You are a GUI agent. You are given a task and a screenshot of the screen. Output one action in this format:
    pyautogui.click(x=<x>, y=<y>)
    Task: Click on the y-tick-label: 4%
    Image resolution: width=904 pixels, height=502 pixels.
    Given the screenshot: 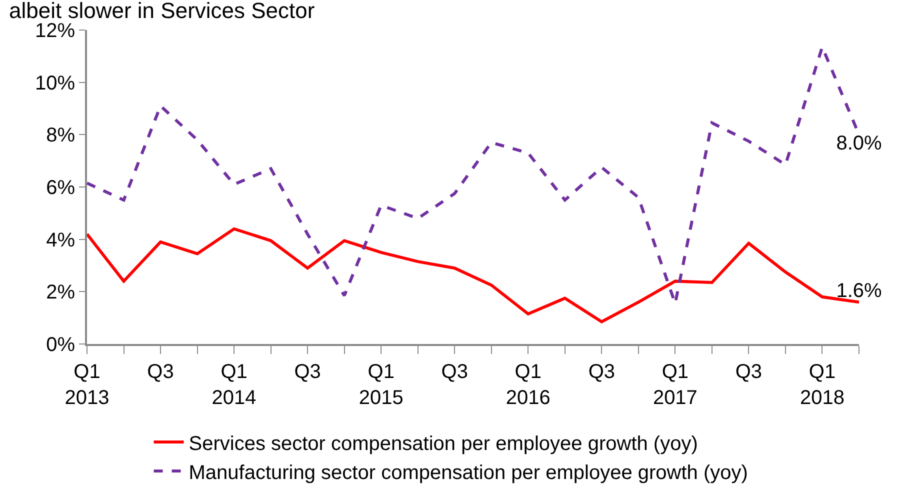 What is the action you would take?
    pyautogui.click(x=61, y=240)
    